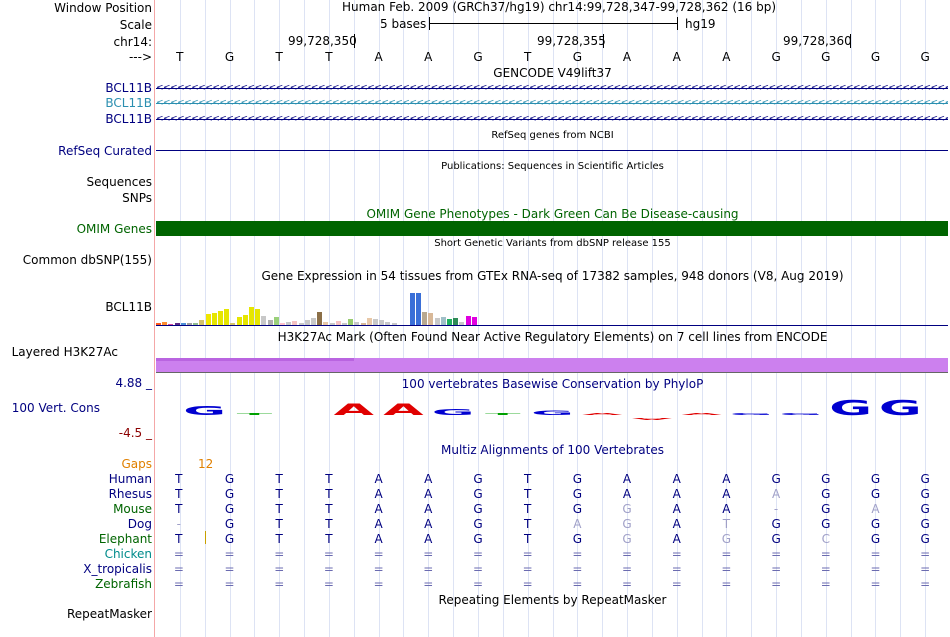 This screenshot has width=950, height=637. Describe the element at coordinates (552, 325) in the screenshot. I see `gtex-baseline` at that location.